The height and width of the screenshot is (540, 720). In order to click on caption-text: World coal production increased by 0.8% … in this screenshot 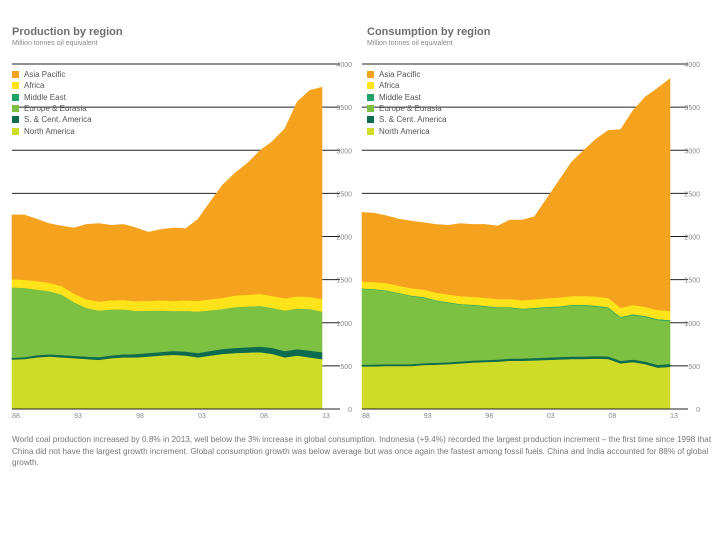, I will do `click(362, 451)`.